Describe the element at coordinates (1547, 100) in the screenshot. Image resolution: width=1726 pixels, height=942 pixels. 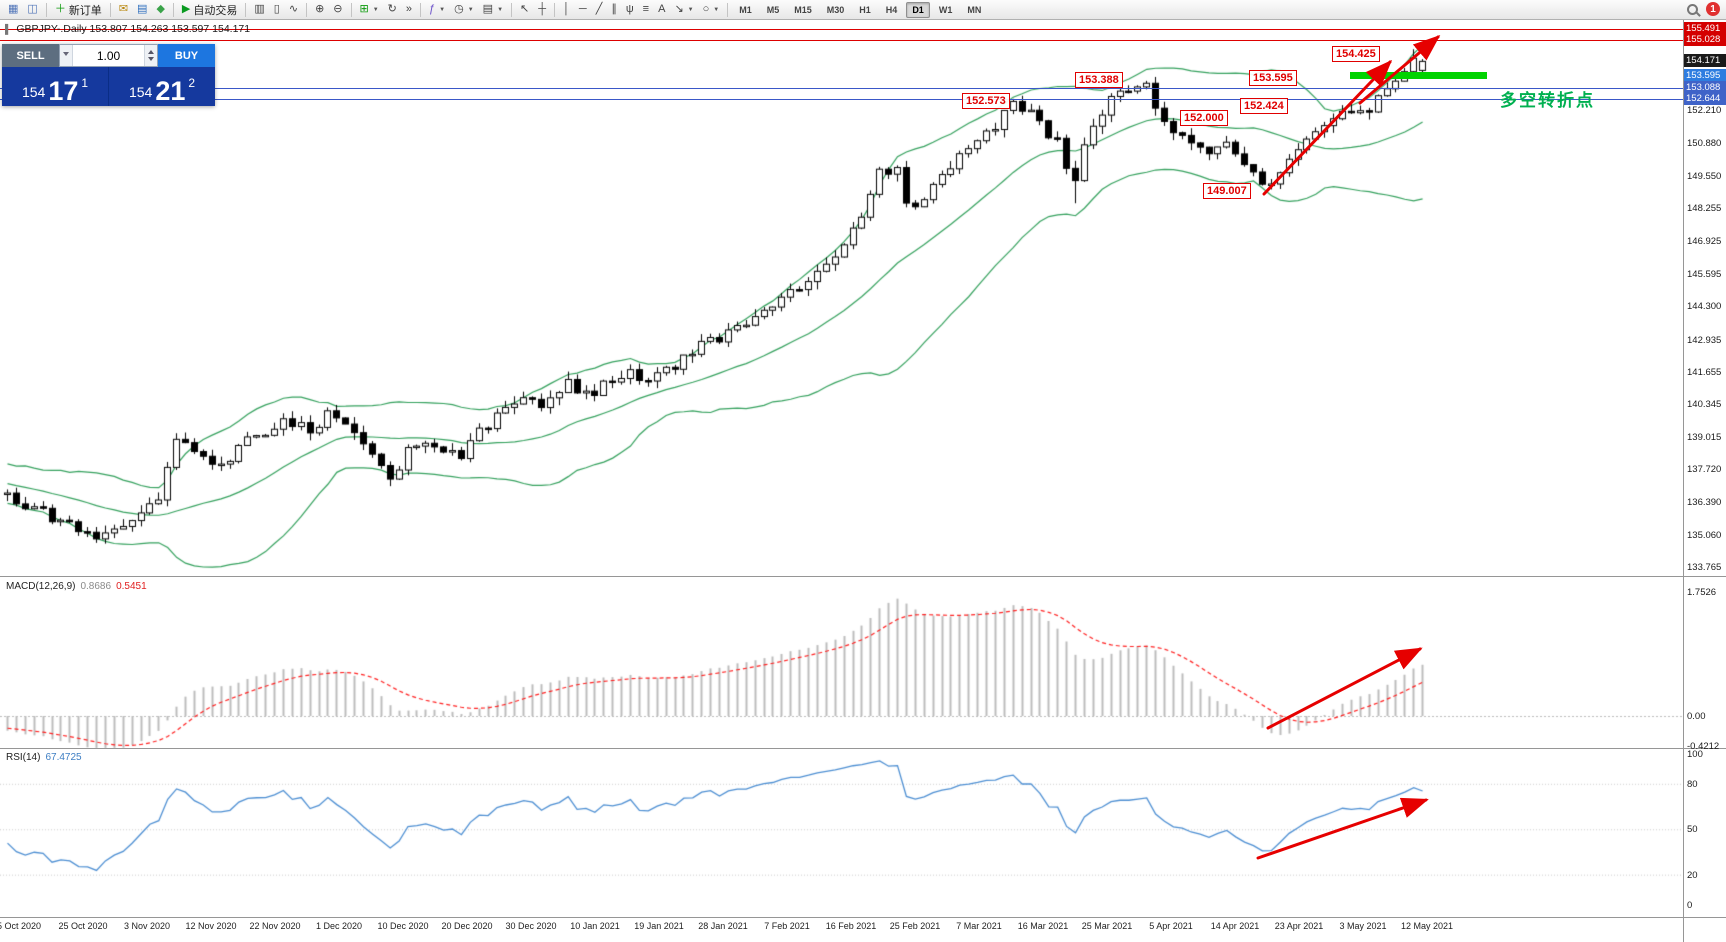
I see `turning-point-note: 多空转折点` at that location.